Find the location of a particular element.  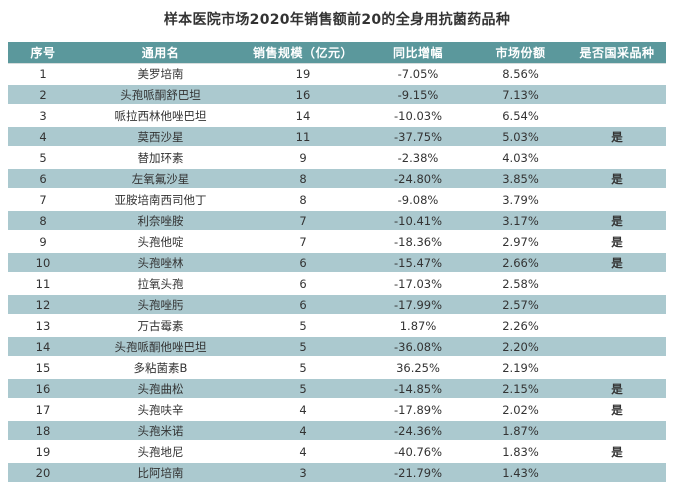

cell-rank: 18 is located at coordinates (43, 431).